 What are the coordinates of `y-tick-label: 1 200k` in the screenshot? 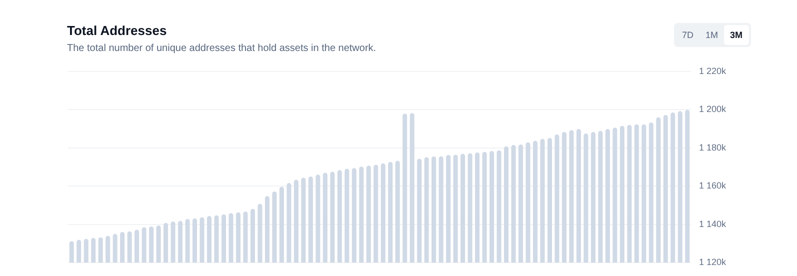 It's located at (712, 109).